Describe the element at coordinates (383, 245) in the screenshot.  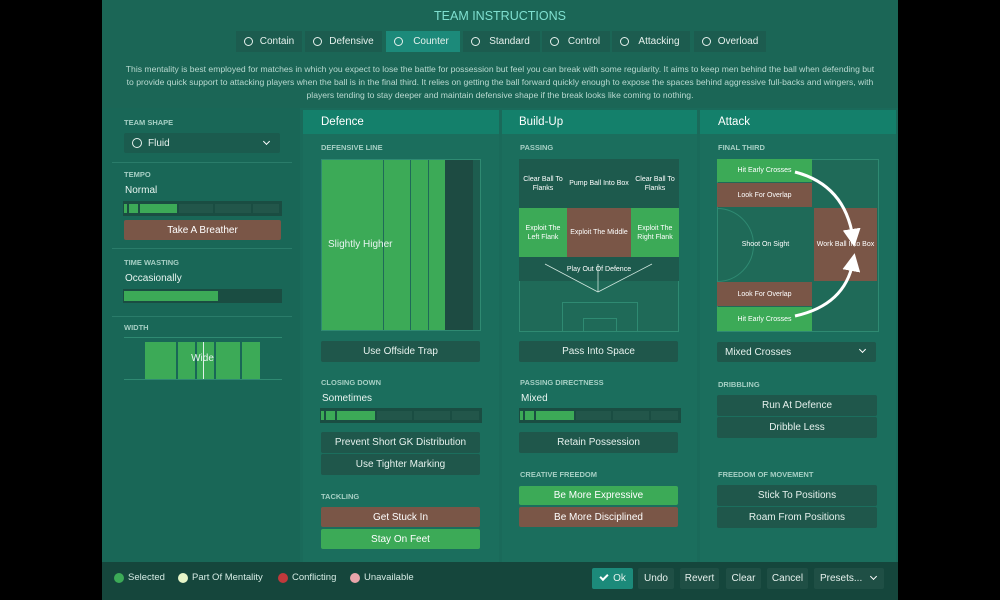
I see `line-divider` at that location.